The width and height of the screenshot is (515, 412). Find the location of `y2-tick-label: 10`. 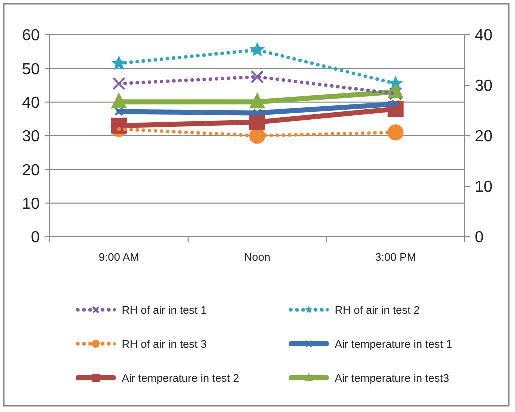

y2-tick-label: 10 is located at coordinates (484, 187).